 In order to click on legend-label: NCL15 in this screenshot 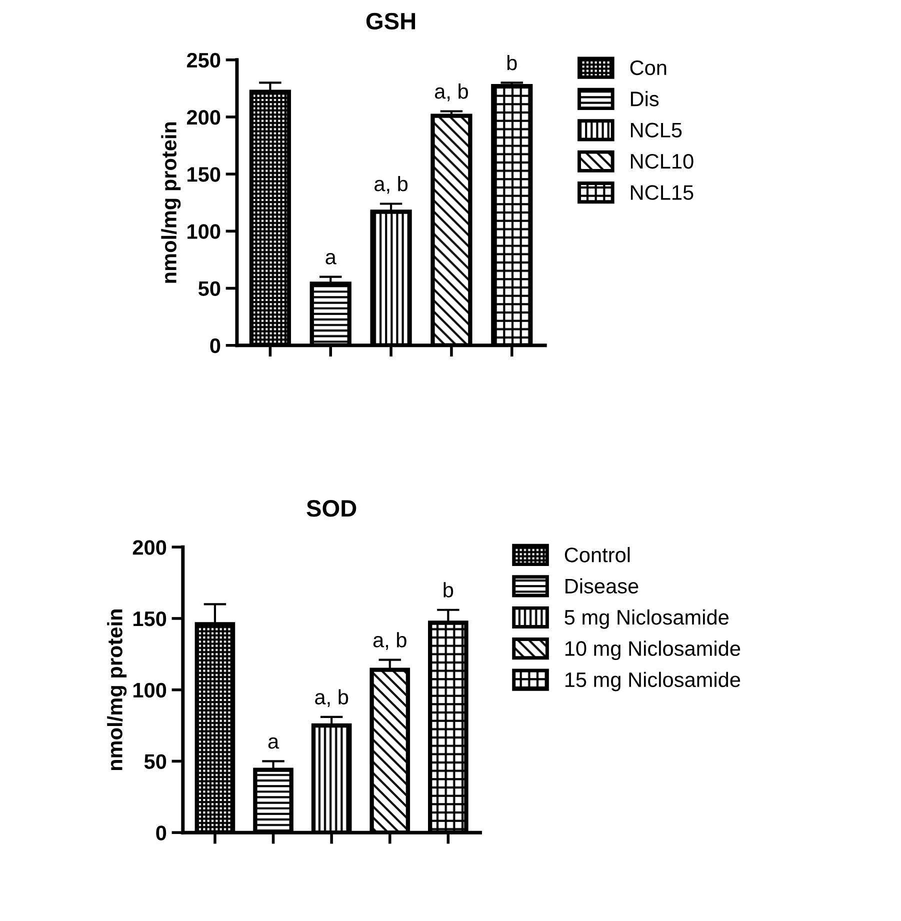, I will do `click(662, 192)`.